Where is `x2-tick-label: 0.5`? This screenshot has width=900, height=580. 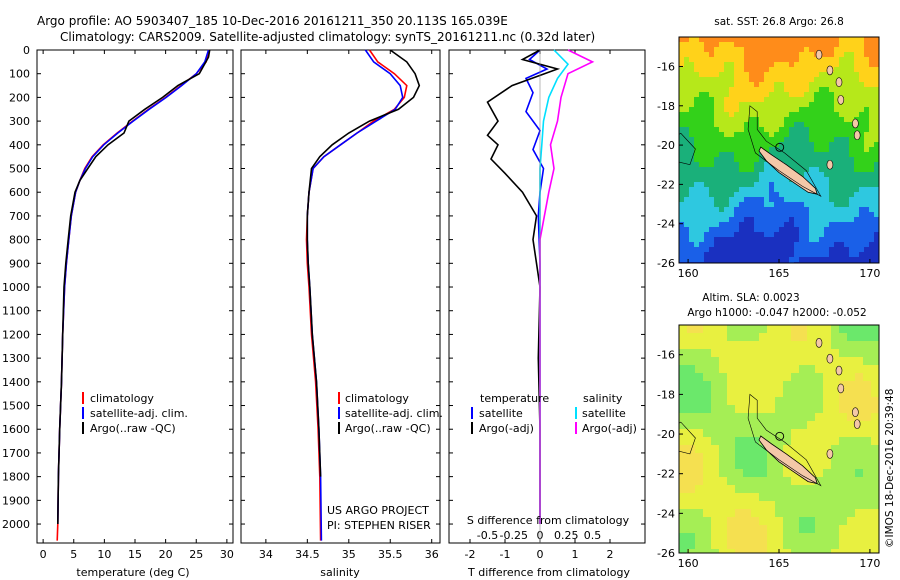
x2-tick-label: 0.5 is located at coordinates (593, 535).